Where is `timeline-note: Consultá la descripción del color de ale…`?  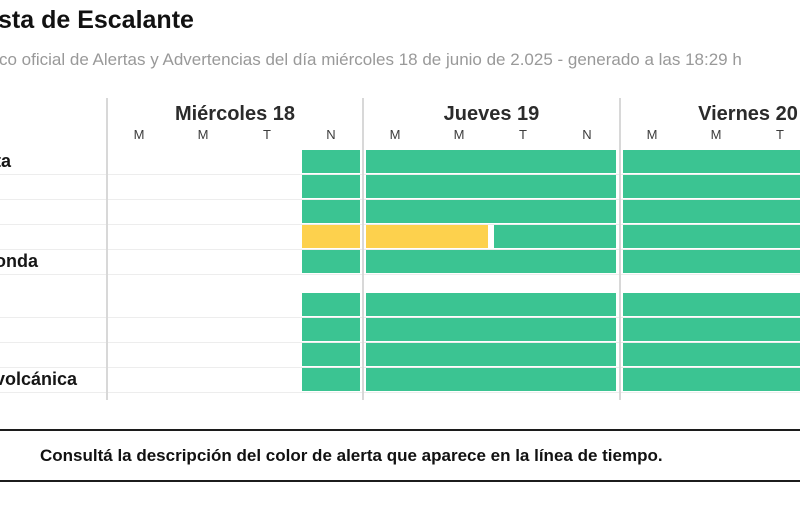 timeline-note: Consultá la descripción del color de ale… is located at coordinates (351, 455).